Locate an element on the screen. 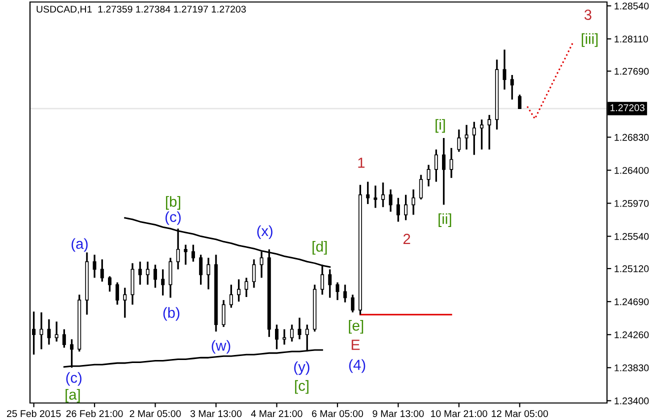 This screenshot has height=420, width=650. y-tick-label: 1.25540 is located at coordinates (631, 236).